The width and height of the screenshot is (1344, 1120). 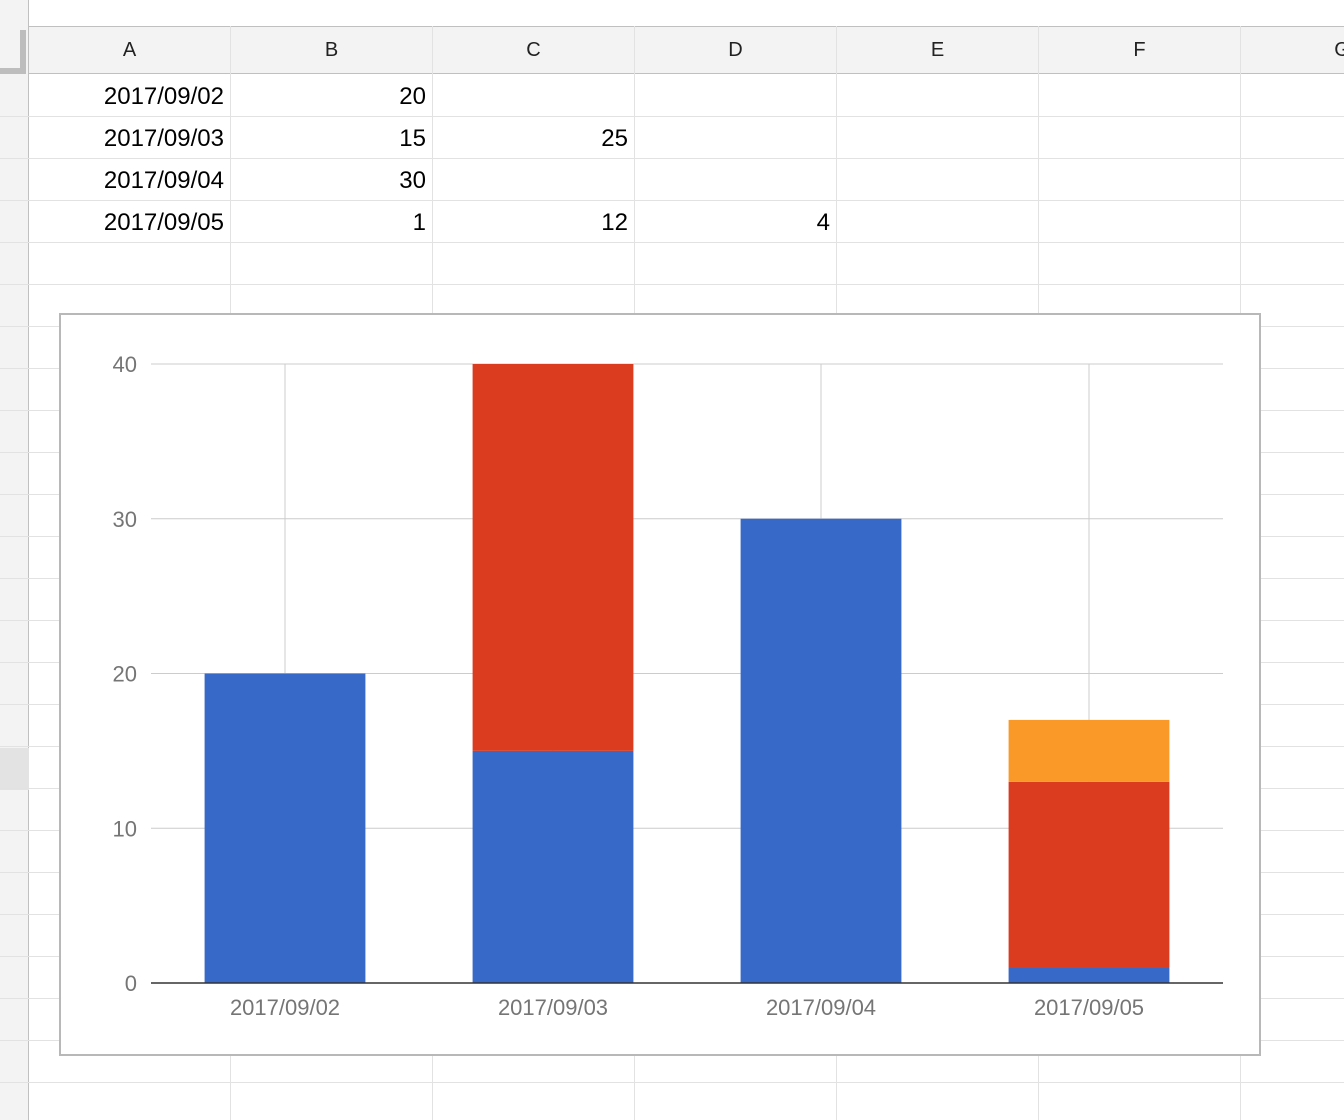 I want to click on x-tick-label: 2017/09/05, so click(x=1089, y=1007).